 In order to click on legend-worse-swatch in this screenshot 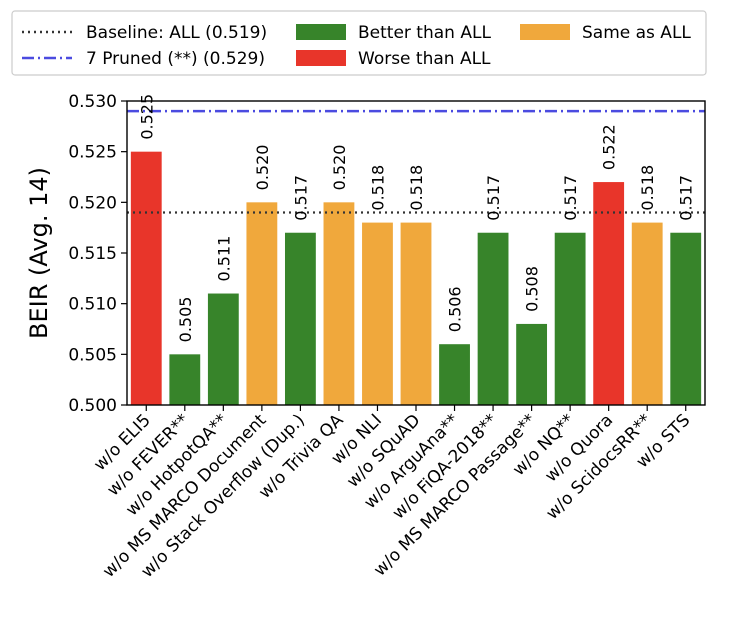, I will do `click(321, 58)`.